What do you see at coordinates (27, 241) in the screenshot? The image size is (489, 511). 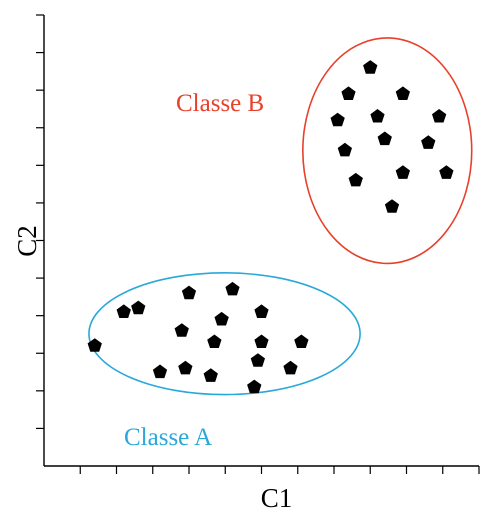 I see `y-axis-label: C2` at bounding box center [27, 241].